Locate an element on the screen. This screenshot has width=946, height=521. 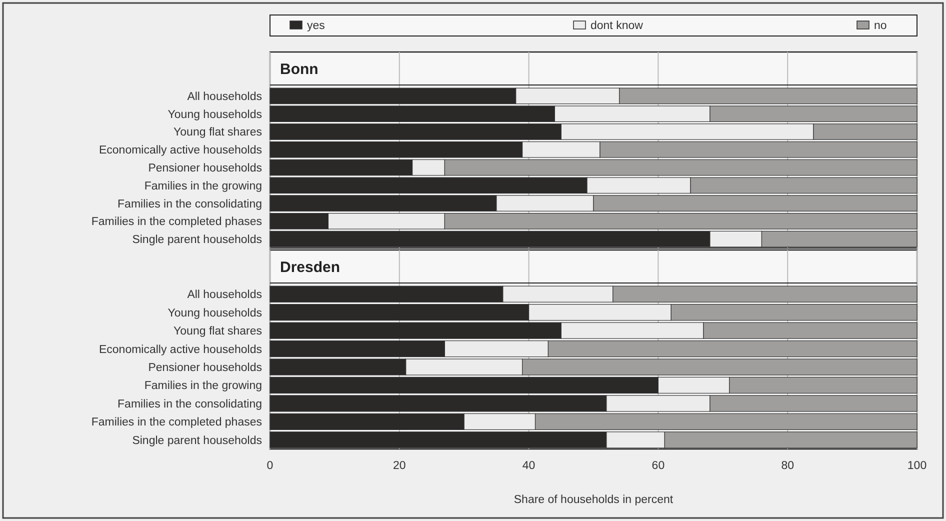
x-tick-label: 0 is located at coordinates (270, 466).